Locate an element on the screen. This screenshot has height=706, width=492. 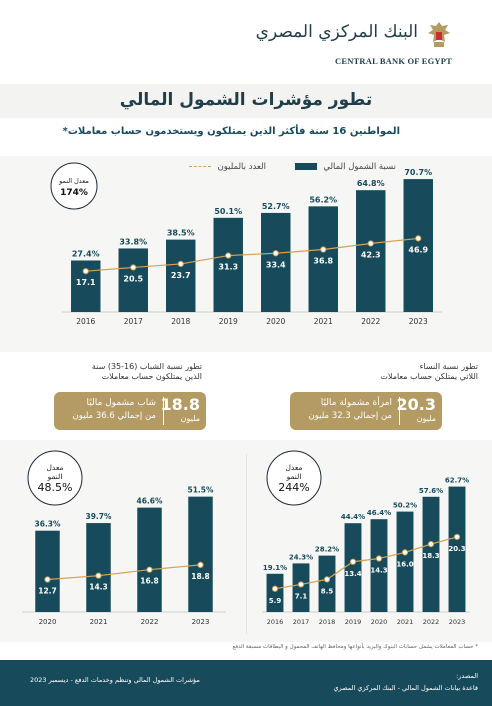
youth-line-label: 18.8 is located at coordinates (200, 576).